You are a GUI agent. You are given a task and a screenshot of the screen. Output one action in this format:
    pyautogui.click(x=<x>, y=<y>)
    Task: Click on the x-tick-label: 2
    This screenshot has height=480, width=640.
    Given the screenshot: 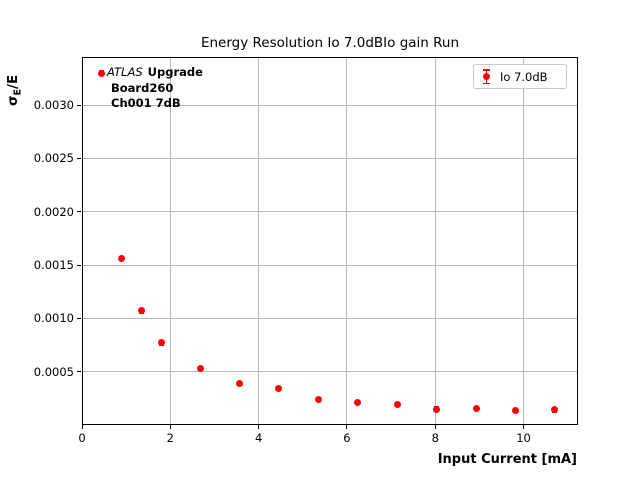 What is the action you would take?
    pyautogui.click(x=170, y=438)
    